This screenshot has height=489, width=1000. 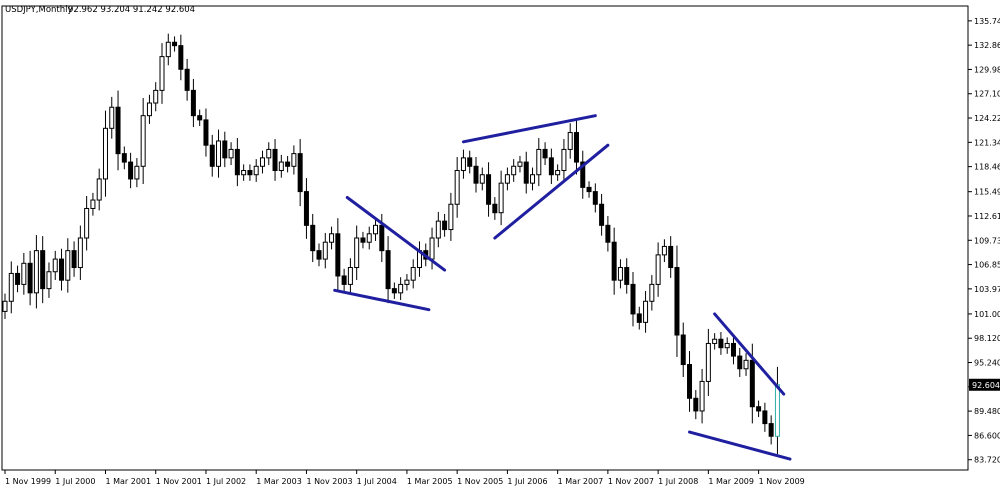 I want to click on x-tick-label: 1 Nov 2001, so click(x=179, y=481).